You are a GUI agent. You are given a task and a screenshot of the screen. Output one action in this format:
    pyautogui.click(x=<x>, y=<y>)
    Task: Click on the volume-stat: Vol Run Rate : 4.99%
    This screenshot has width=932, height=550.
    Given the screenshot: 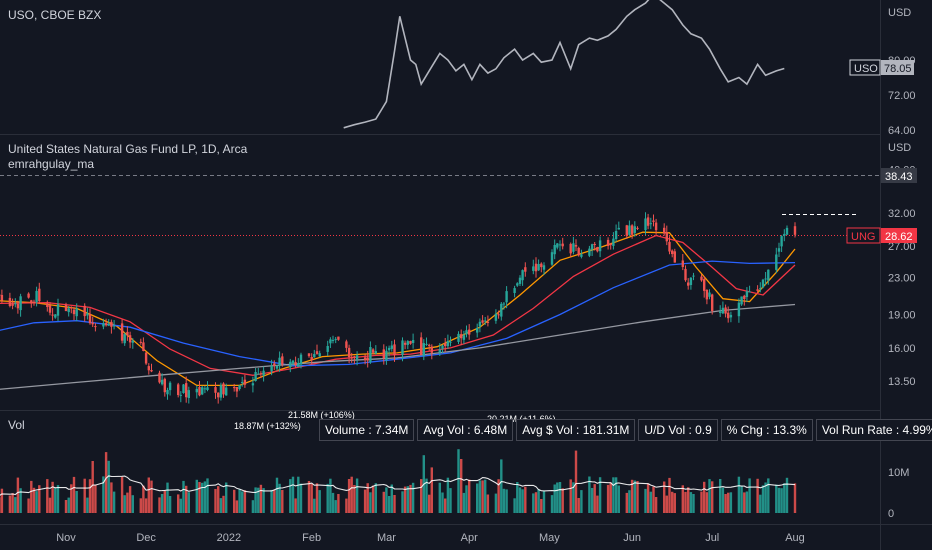 What is the action you would take?
    pyautogui.click(x=873, y=430)
    